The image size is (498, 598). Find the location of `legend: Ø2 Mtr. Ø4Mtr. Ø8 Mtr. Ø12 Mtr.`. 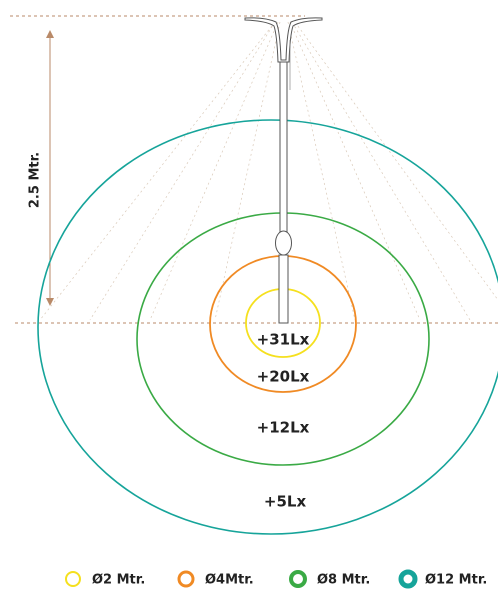

legend: Ø2 Mtr. Ø4Mtr. Ø8 Mtr. Ø12 Mtr. is located at coordinates (276, 579).